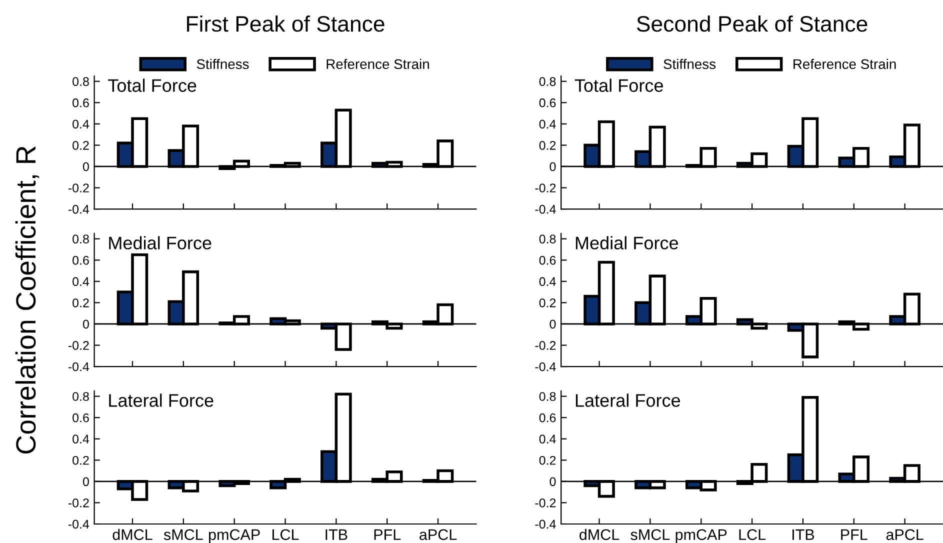 The image size is (943, 543). Describe the element at coordinates (285, 23) in the screenshot. I see `chart-title: First Peak of Stance` at that location.